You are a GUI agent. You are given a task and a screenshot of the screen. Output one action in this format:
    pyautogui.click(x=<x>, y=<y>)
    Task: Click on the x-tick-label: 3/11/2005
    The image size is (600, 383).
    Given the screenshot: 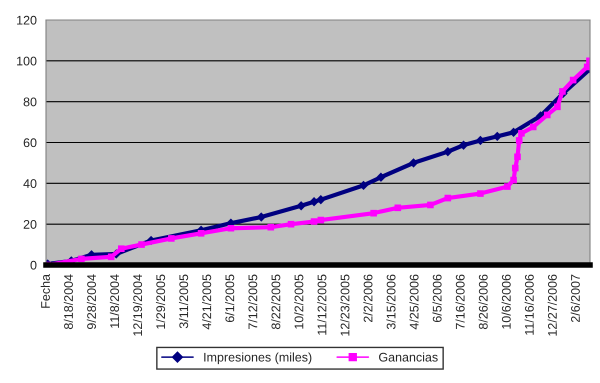 What is the action you would take?
    pyautogui.click(x=183, y=301)
    